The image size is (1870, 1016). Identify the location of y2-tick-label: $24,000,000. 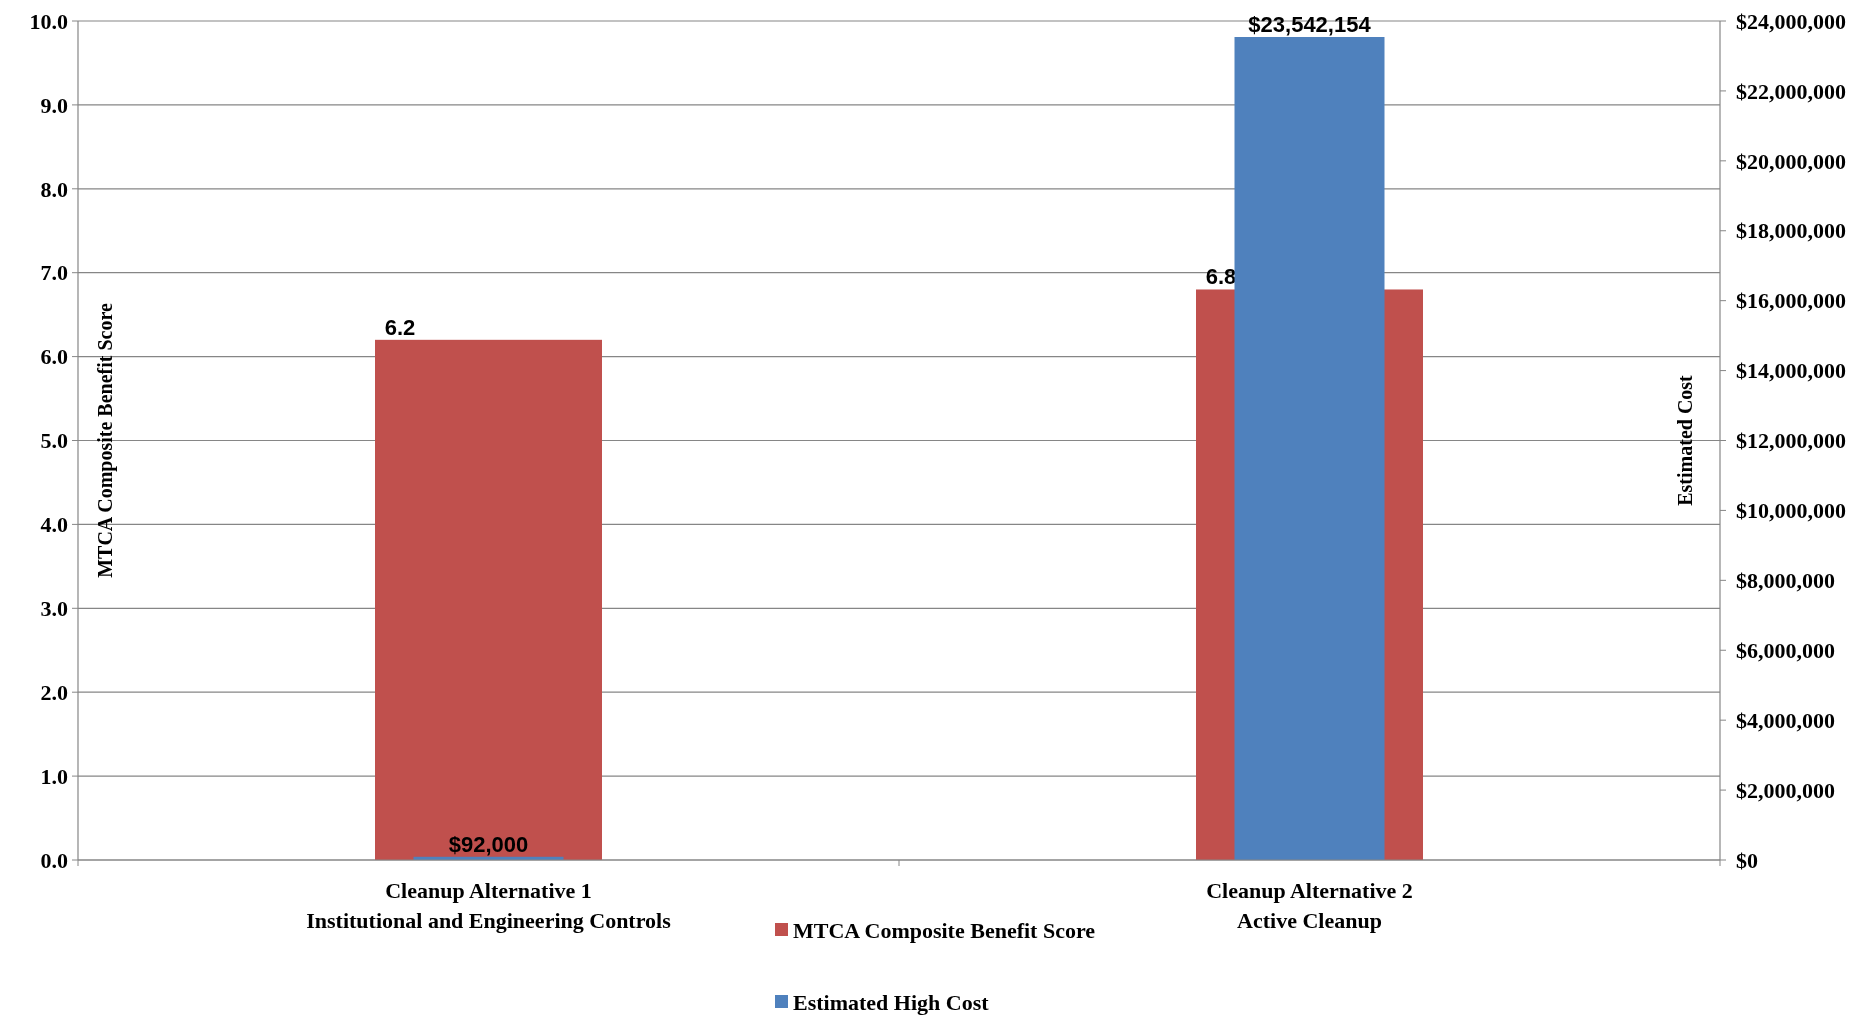
(1791, 21).